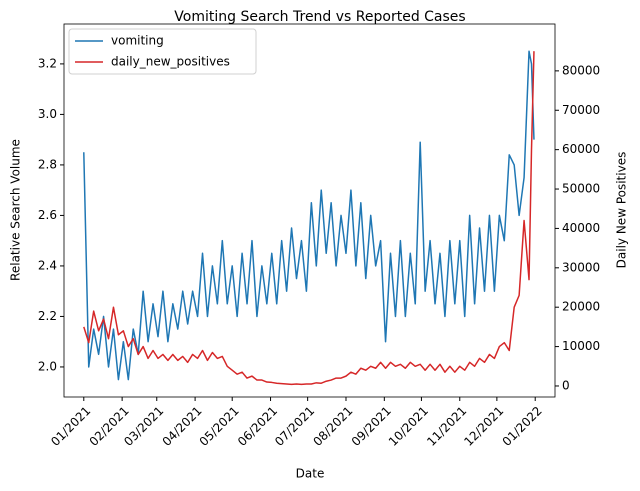  Describe the element at coordinates (408, 426) in the screenshot. I see `x-tick-label: 10/2021` at that location.